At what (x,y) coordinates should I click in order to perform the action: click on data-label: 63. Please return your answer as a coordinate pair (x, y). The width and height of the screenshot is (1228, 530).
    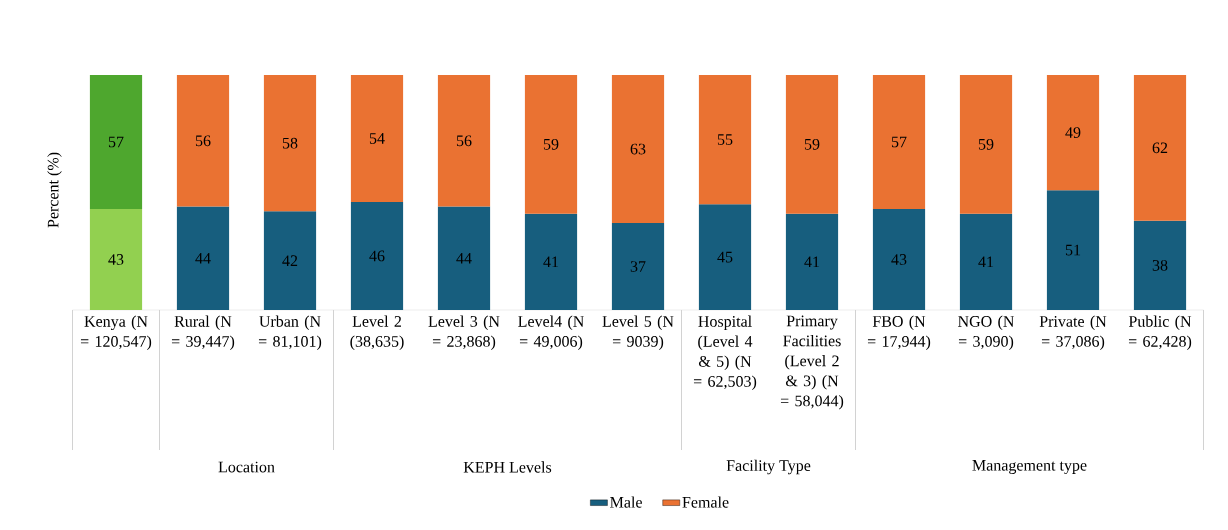
    Looking at the image, I should click on (638, 149).